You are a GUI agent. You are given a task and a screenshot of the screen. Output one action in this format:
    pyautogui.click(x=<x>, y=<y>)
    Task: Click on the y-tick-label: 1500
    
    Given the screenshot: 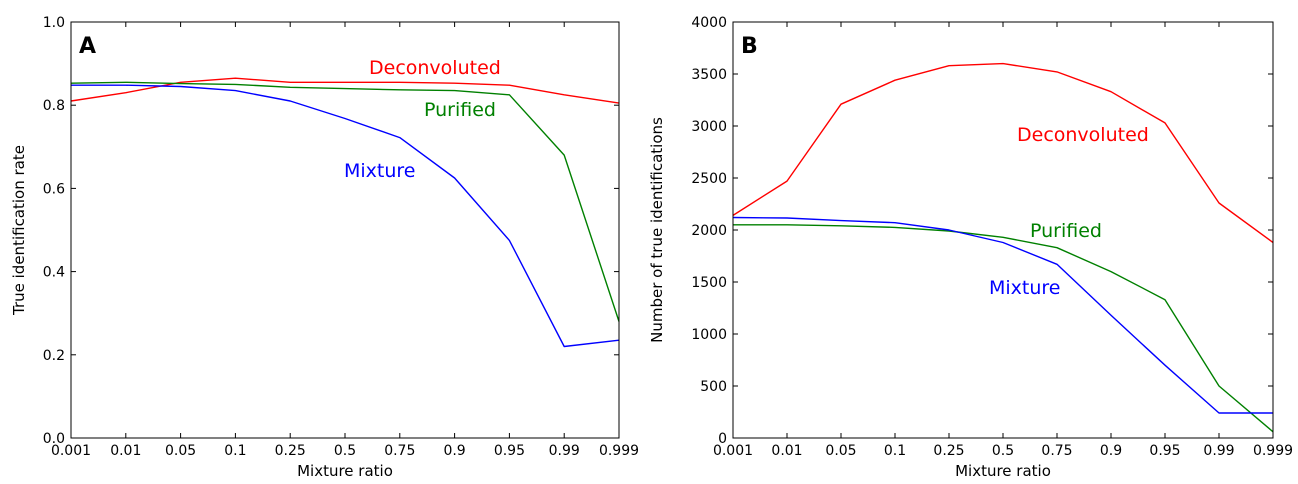 What is the action you would take?
    pyautogui.click(x=709, y=283)
    